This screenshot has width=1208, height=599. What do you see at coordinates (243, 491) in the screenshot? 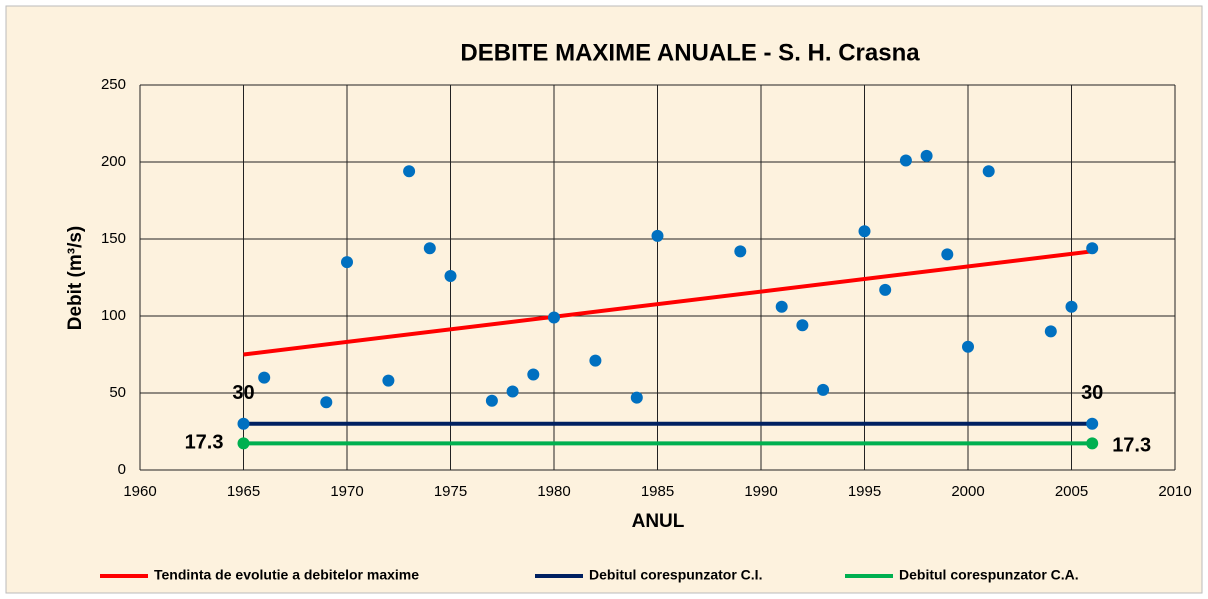
I see `x-tick-label: 1965` at bounding box center [243, 491].